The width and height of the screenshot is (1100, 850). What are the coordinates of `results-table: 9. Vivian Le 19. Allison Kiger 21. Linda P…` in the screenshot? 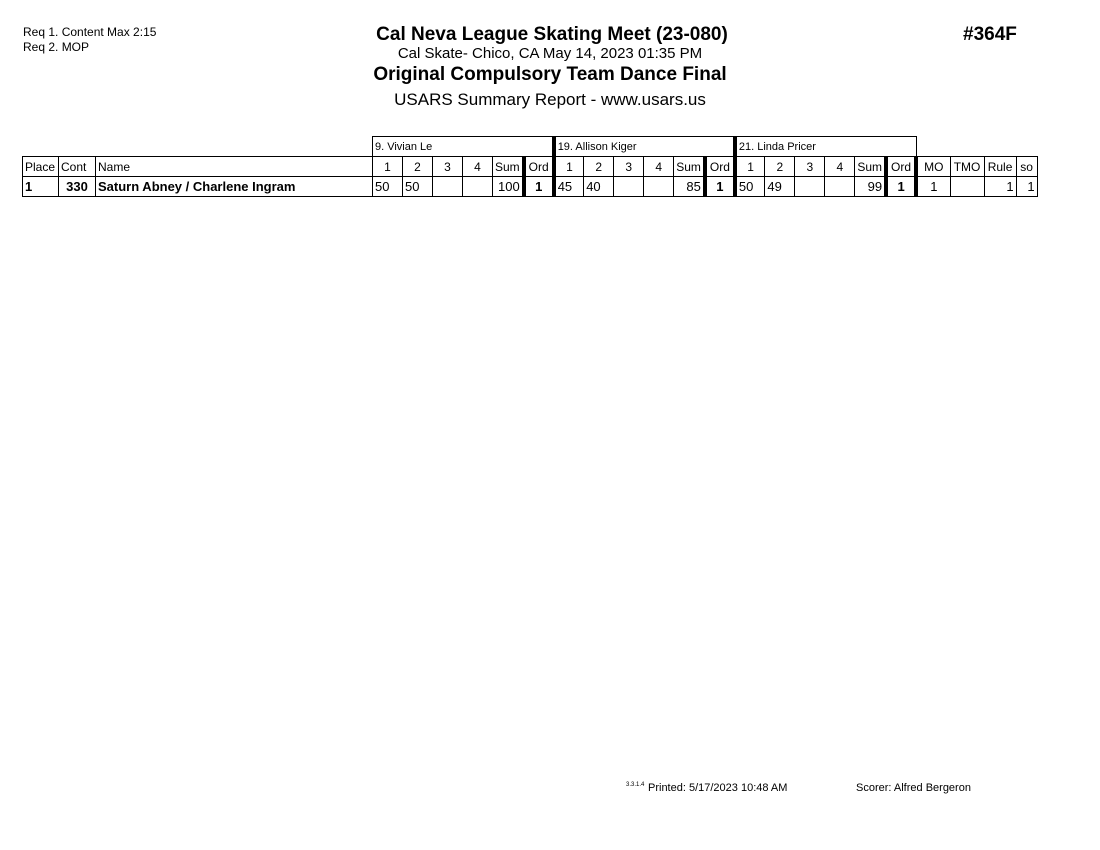 It's located at (530, 166).